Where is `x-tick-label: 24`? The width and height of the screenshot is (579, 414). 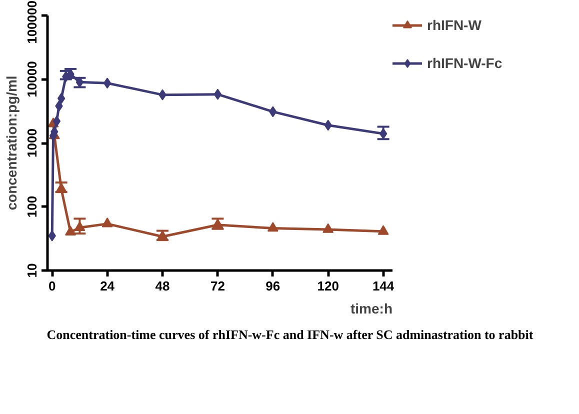 x-tick-label: 24 is located at coordinates (108, 286).